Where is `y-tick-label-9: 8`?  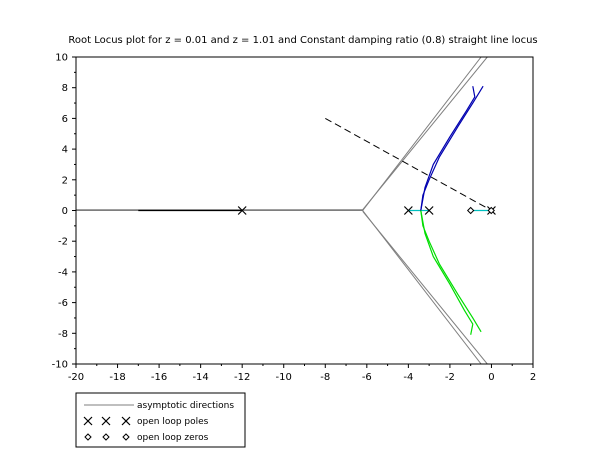 y-tick-label-9: 8 is located at coordinates (65, 88).